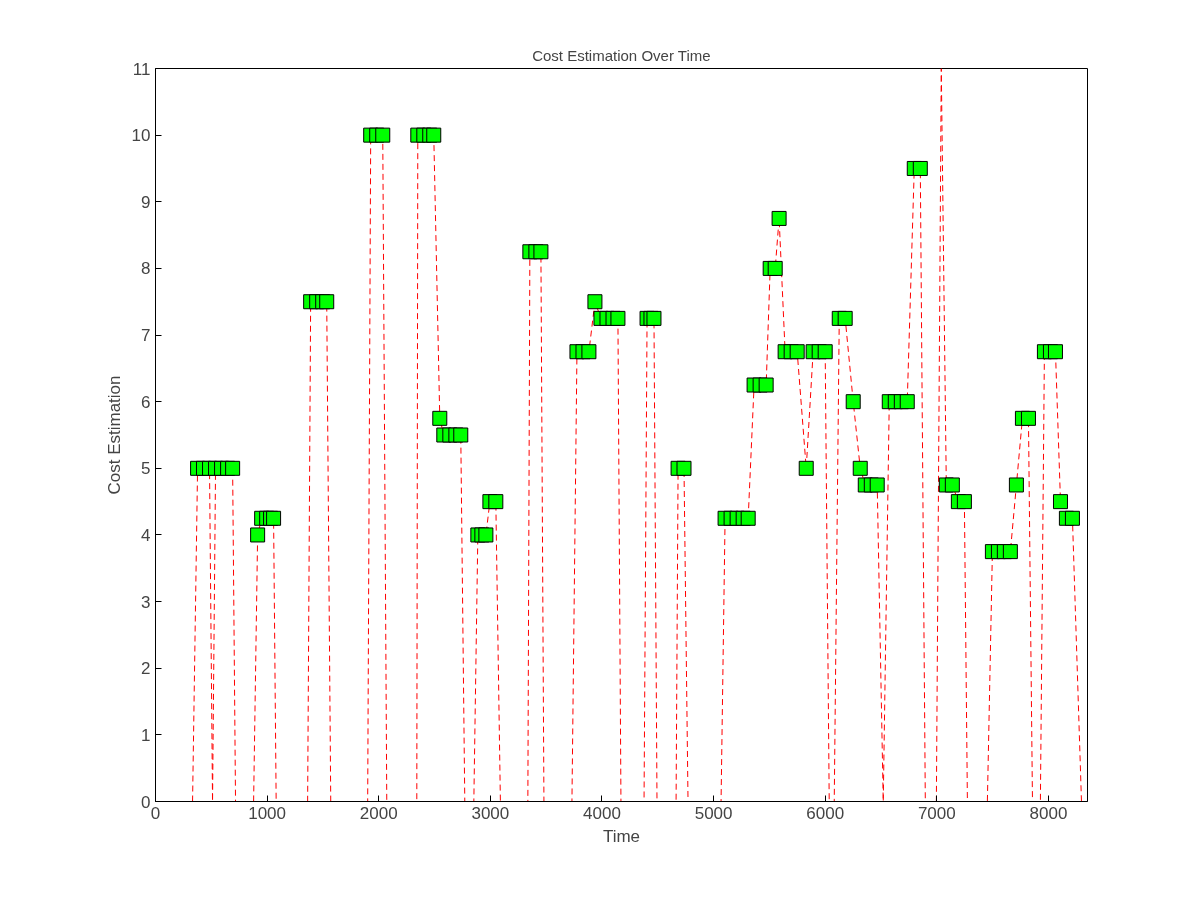  I want to click on y-tick-label: 2, so click(146, 669).